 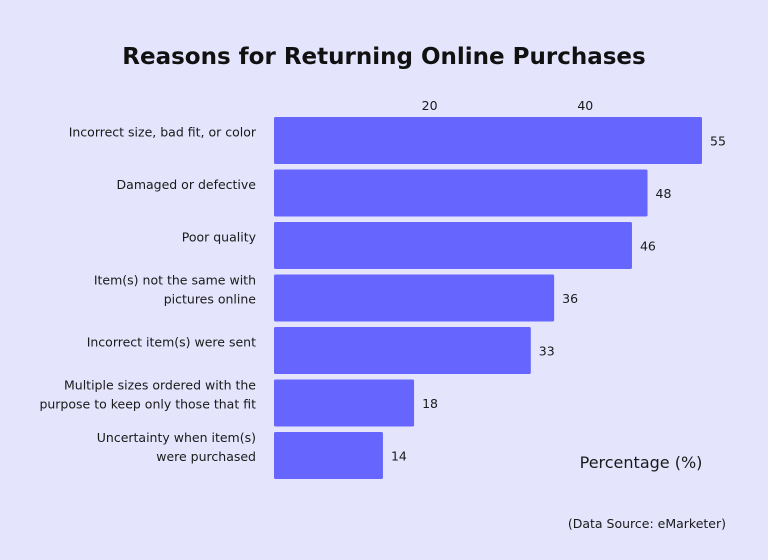 I want to click on data-source-note: (Data Source: eMarketer), so click(x=647, y=523).